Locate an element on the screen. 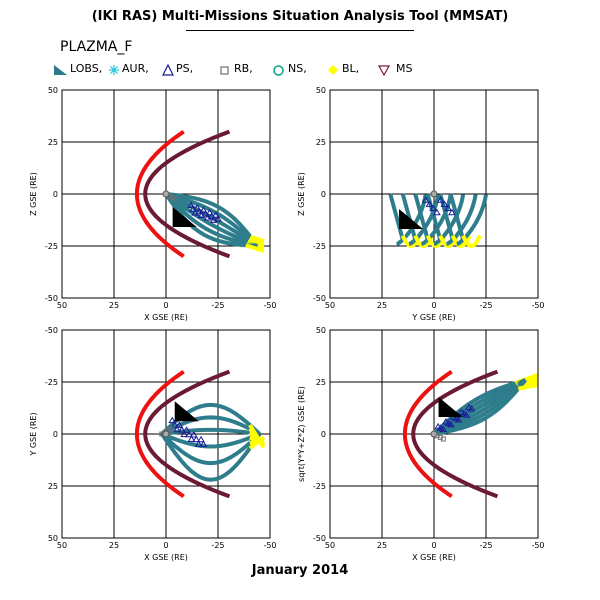 The height and width of the screenshot is (600, 600). legend-label-lobs: LOBS, is located at coordinates (86, 68).